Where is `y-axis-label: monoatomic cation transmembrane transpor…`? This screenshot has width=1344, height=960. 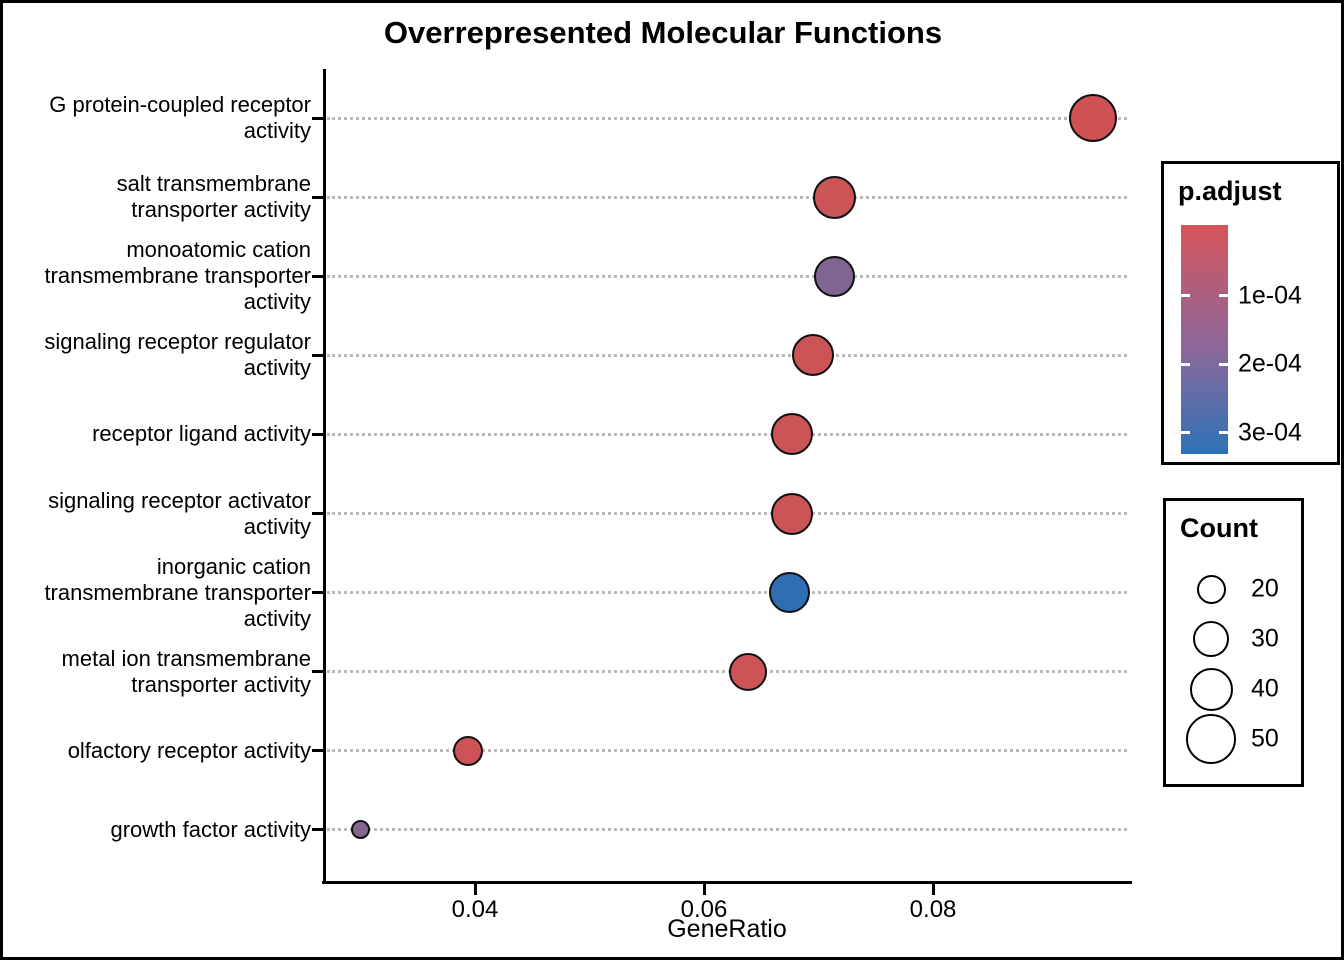 y-axis-label: monoatomic cation transmembrane transpor… is located at coordinates (177, 276).